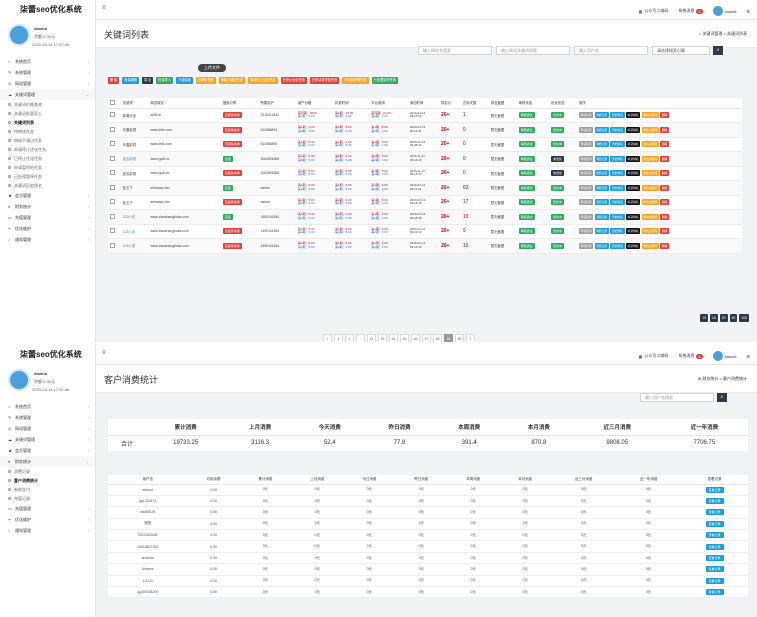 The width and height of the screenshot is (757, 617). Describe the element at coordinates (47, 140) in the screenshot. I see `sidebar-subitem: 审核不通过任务` at that location.